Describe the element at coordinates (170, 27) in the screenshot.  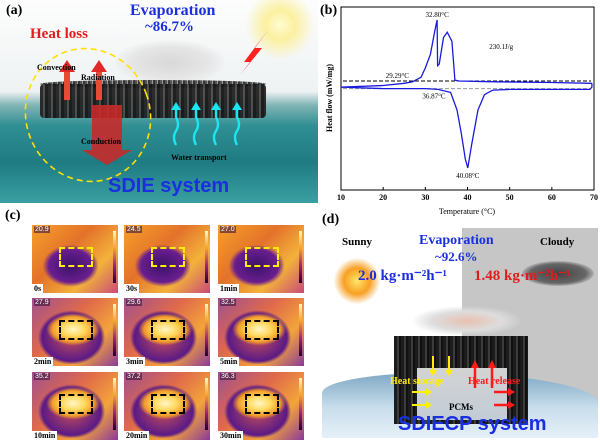
I see `evaporation-value: ~86.7%` at that location.